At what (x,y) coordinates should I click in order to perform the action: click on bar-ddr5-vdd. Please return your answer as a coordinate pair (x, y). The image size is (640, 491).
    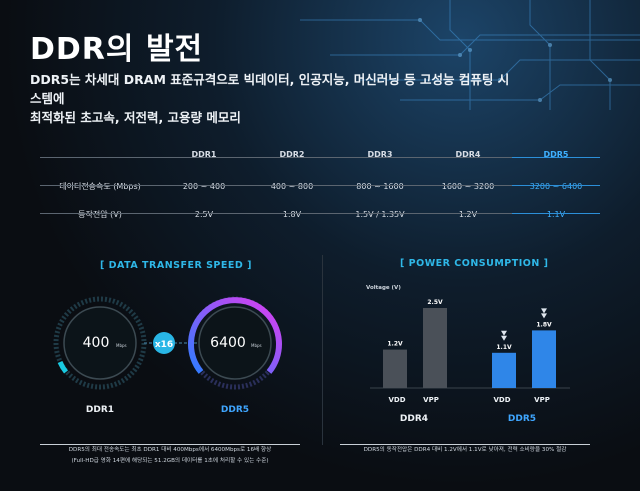
    Looking at the image, I should click on (504, 370).